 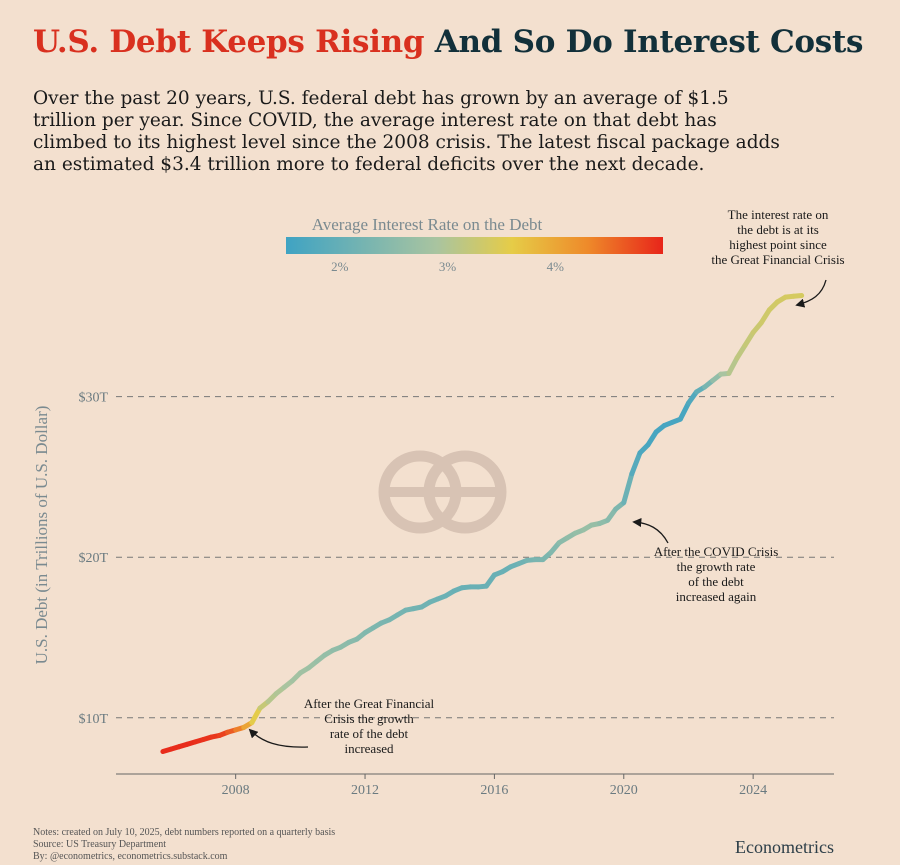 What do you see at coordinates (427, 224) in the screenshot?
I see `legend-title: Average Interest Rate on the Debt` at bounding box center [427, 224].